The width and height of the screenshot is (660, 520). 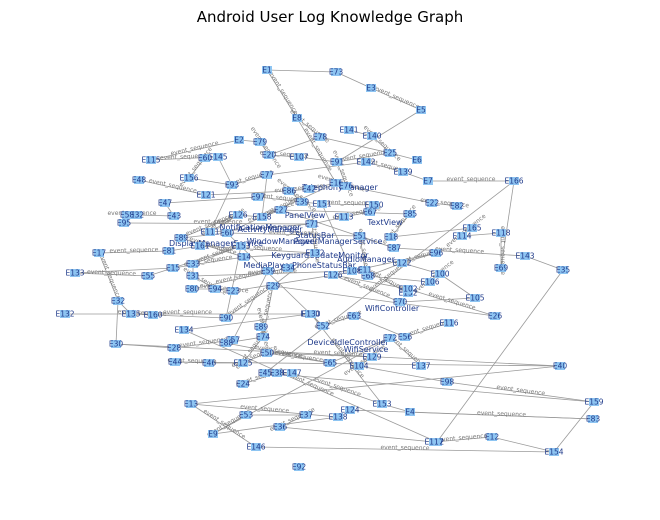 What do you see at coordinates (217, 221) in the screenshot?
I see `edge-label: event_sequence` at bounding box center [217, 221].